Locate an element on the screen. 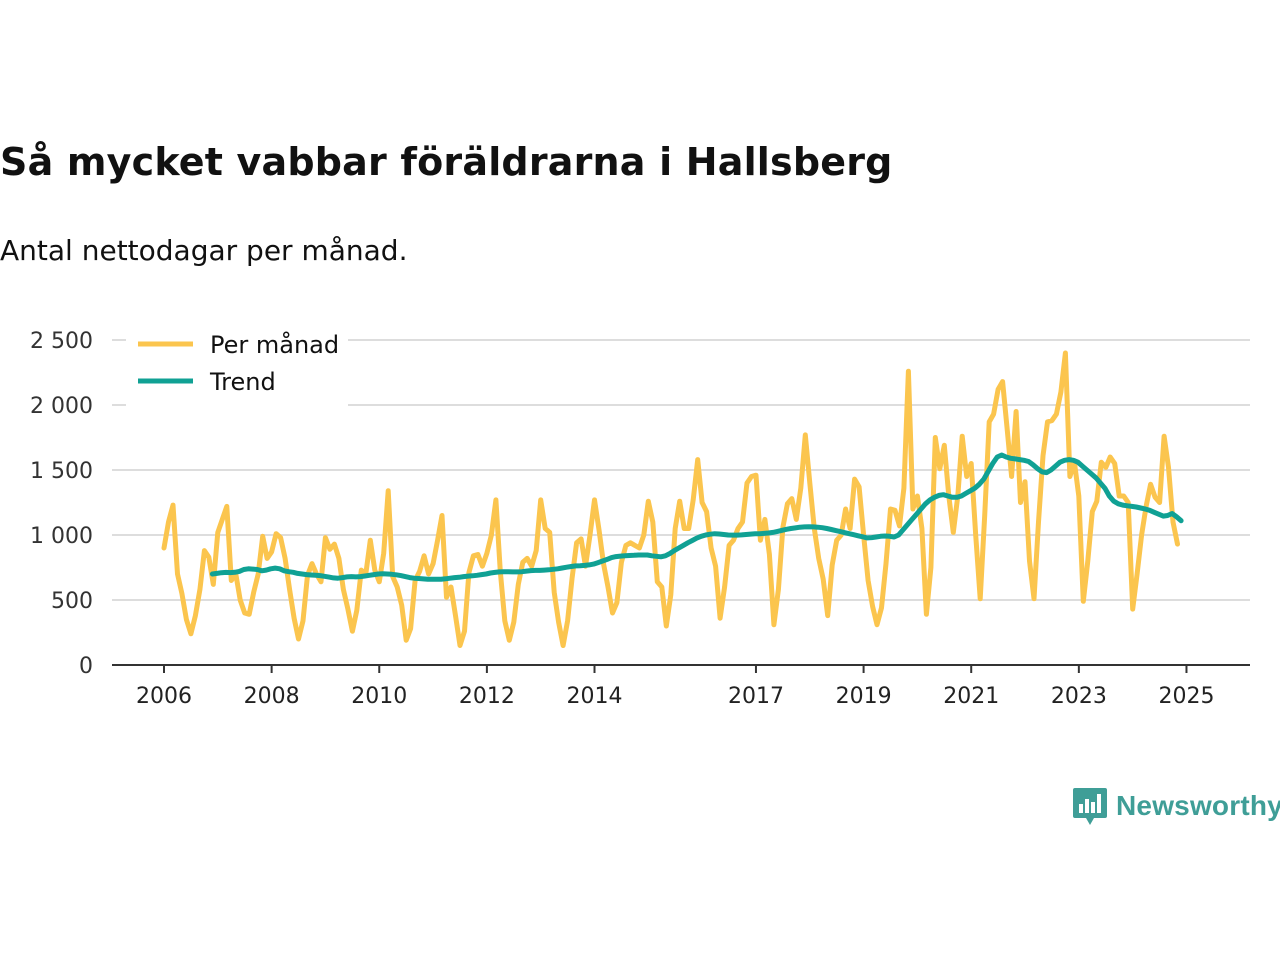 This screenshot has height=960, width=1280. x-axis: 2006 2008 2010 2012 2014 2017 2019 2021 2023 2025 is located at coordinates (681, 686).